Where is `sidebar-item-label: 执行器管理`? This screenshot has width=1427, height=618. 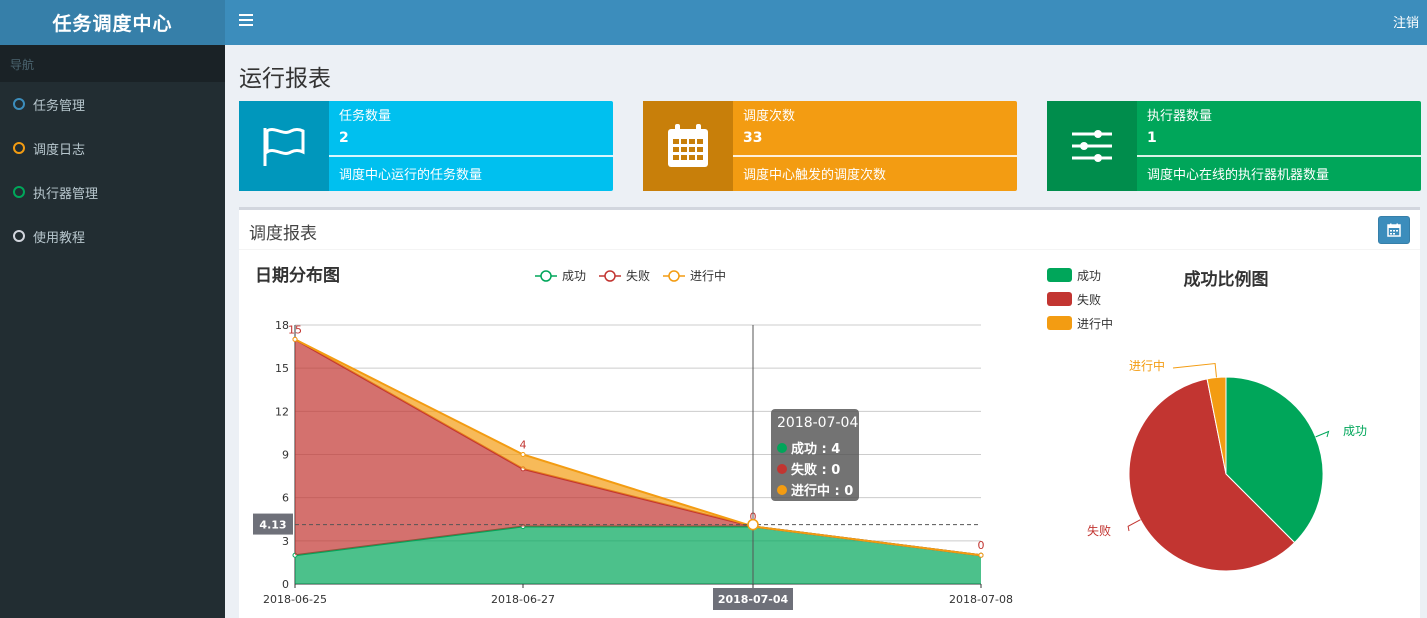 sidebar-item-label: 执行器管理 is located at coordinates (66, 194).